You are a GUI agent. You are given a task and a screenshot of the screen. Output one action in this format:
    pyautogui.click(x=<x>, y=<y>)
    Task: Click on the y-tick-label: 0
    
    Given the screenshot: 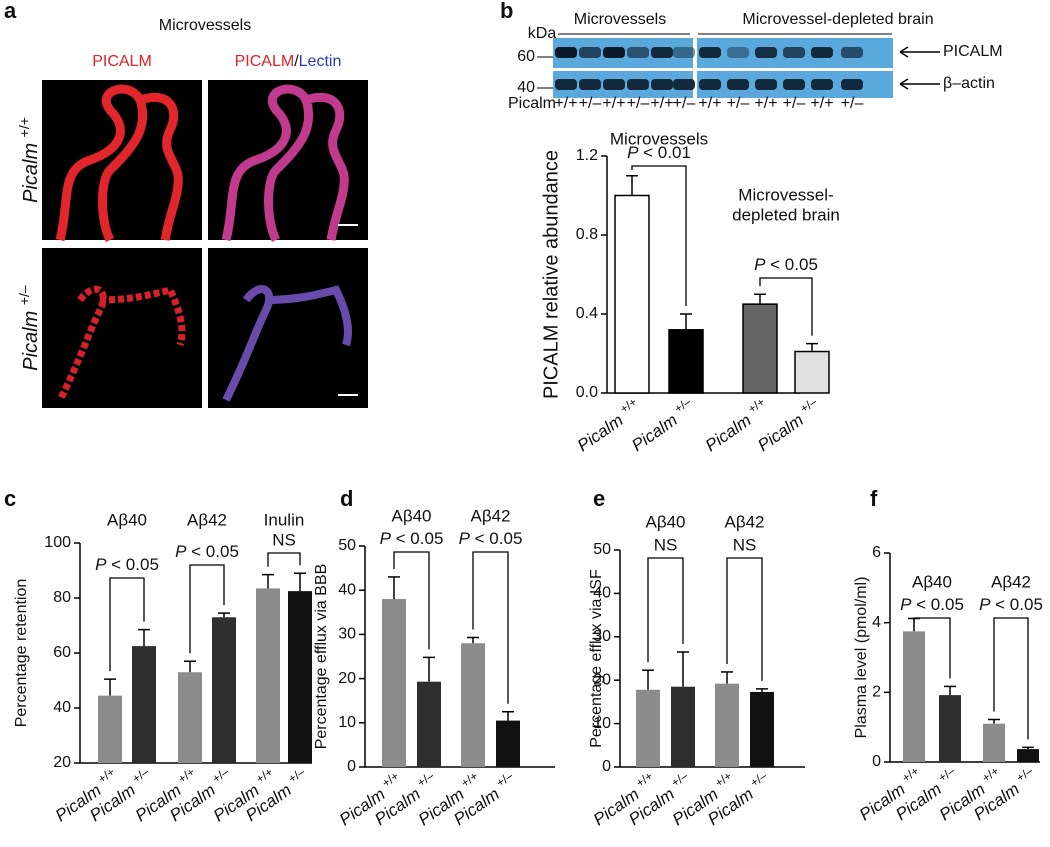 What is the action you would take?
    pyautogui.click(x=876, y=761)
    